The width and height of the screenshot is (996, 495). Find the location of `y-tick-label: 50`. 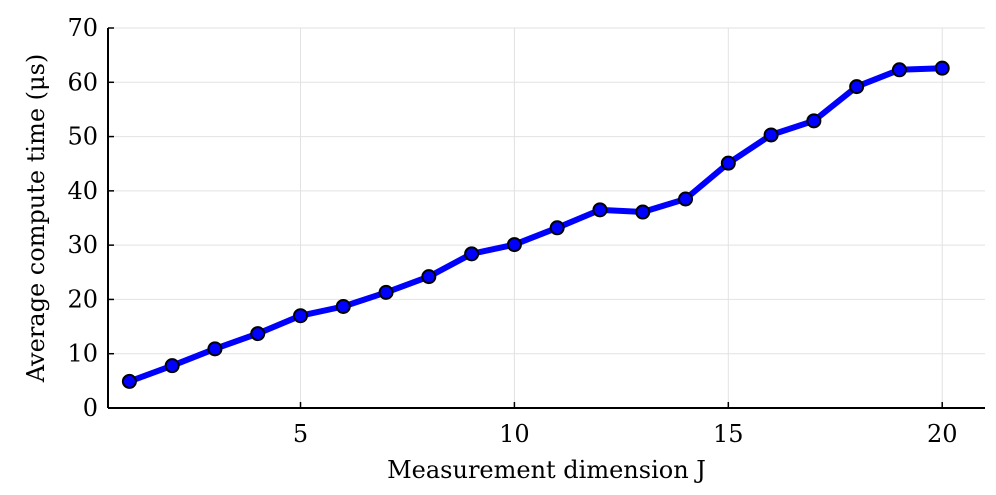

y-tick-label: 50 is located at coordinates (82, 137).